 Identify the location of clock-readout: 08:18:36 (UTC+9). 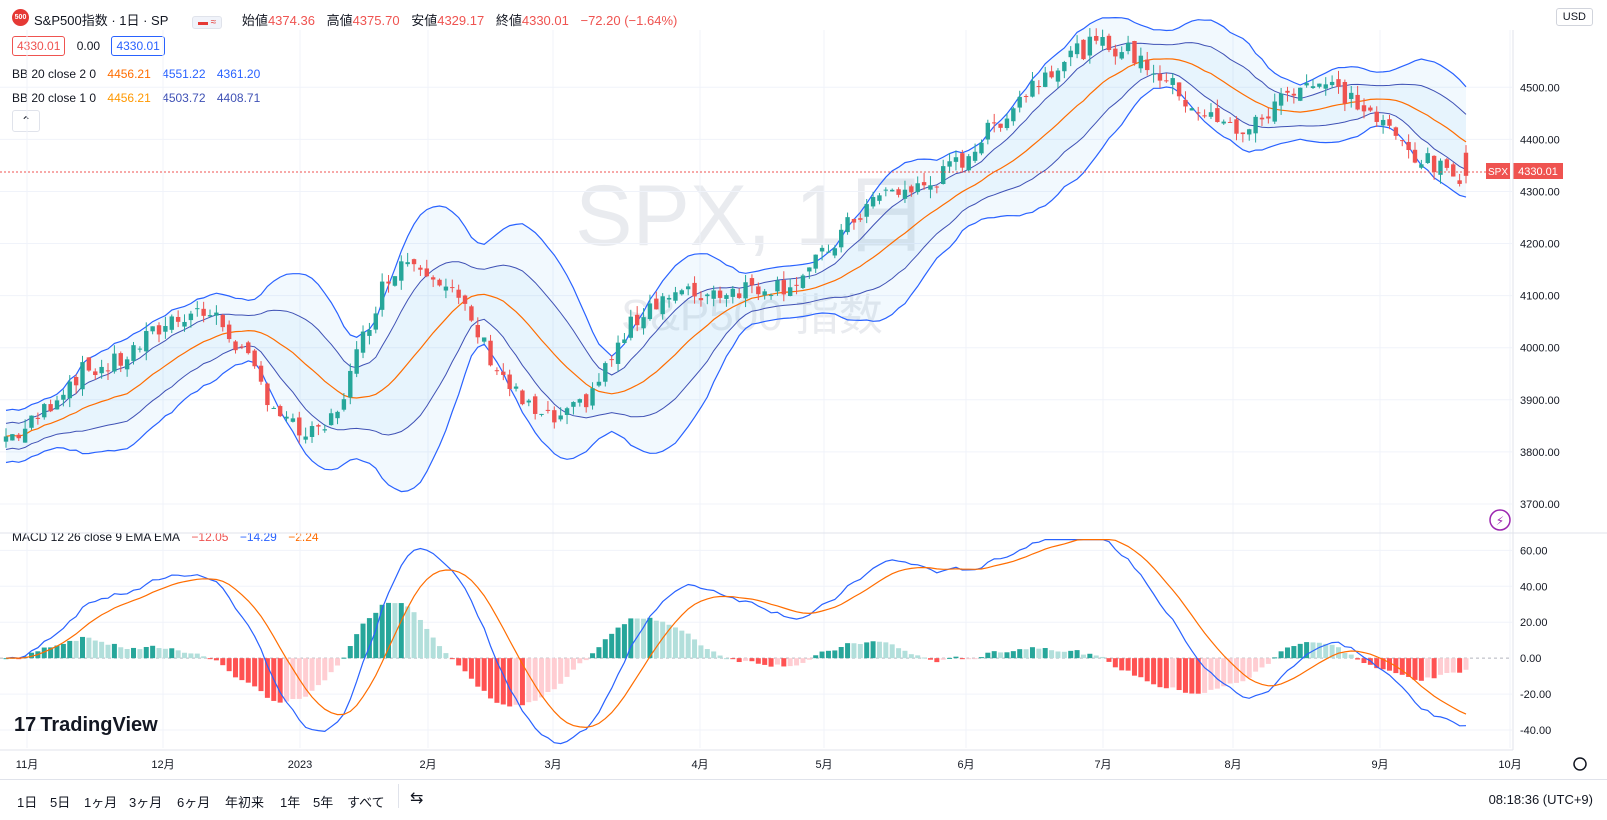
(1540, 799).